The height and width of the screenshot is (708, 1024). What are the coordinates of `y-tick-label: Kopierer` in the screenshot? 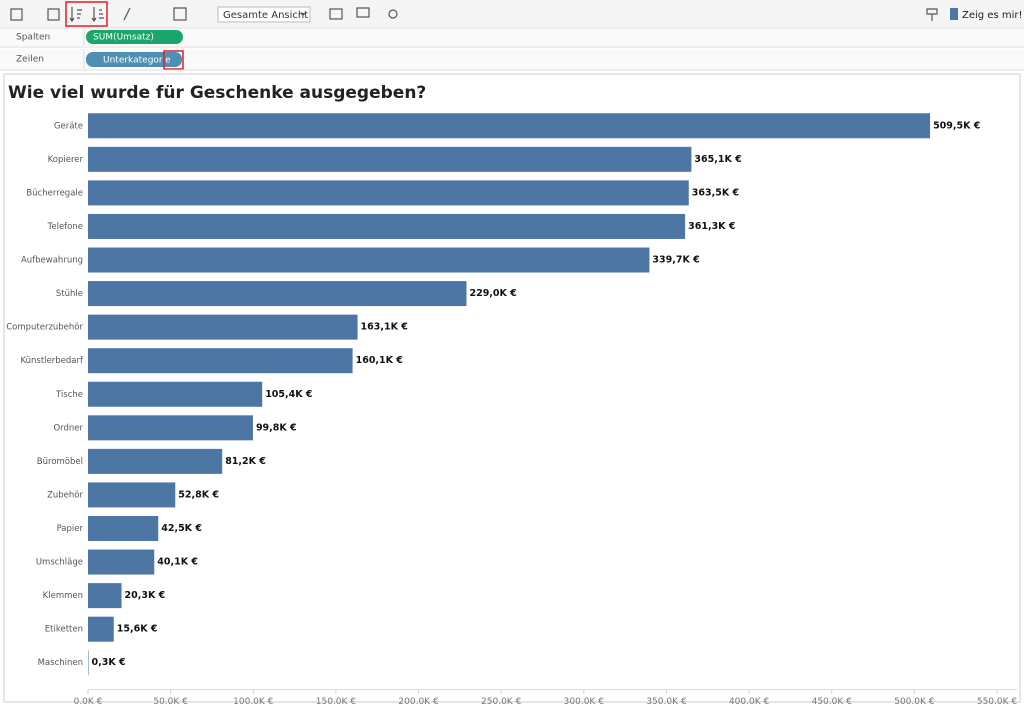 It's located at (66, 160).